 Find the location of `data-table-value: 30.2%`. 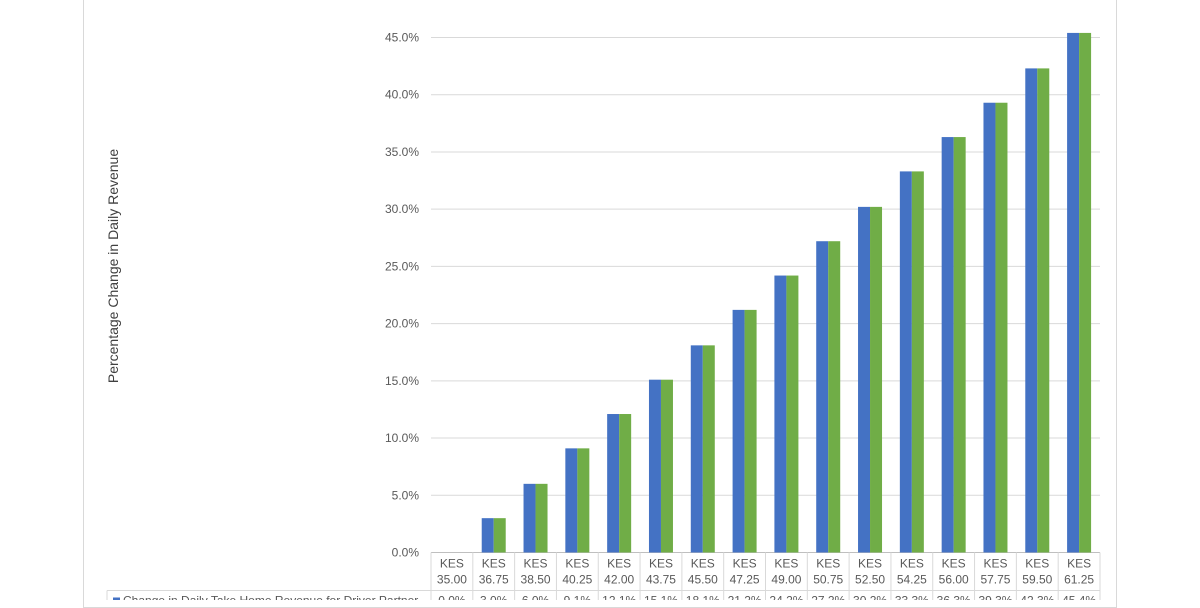

data-table-value: 30.2% is located at coordinates (870, 597).